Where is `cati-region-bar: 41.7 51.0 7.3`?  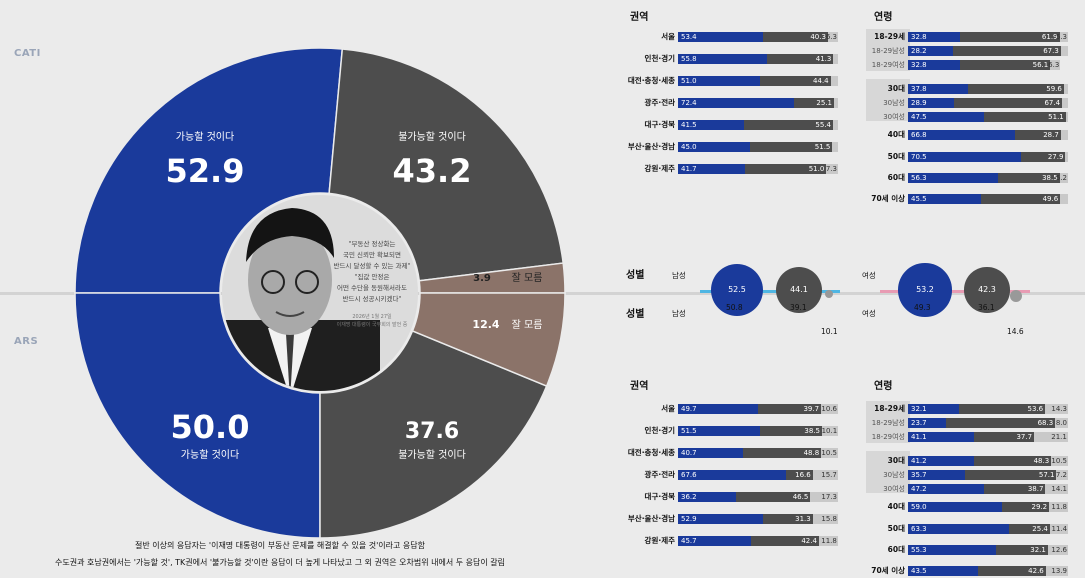
cati-region-bar: 41.7 51.0 7.3 is located at coordinates (758, 169).